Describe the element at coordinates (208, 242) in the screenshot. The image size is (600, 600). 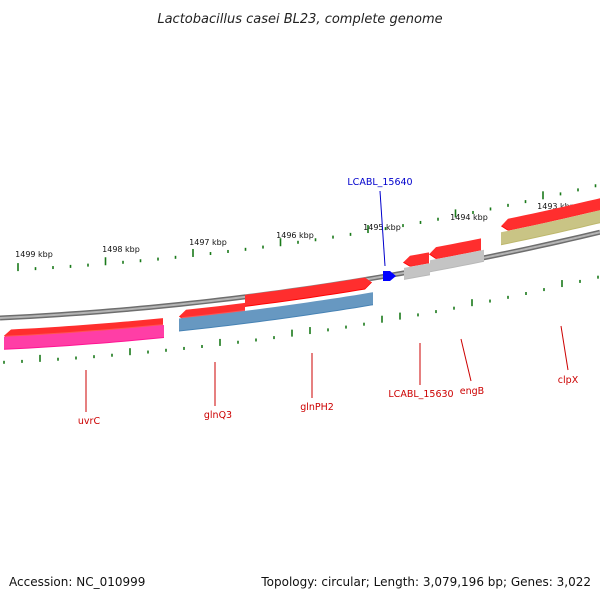
I see `scale-label: 1497 kbp` at that location.